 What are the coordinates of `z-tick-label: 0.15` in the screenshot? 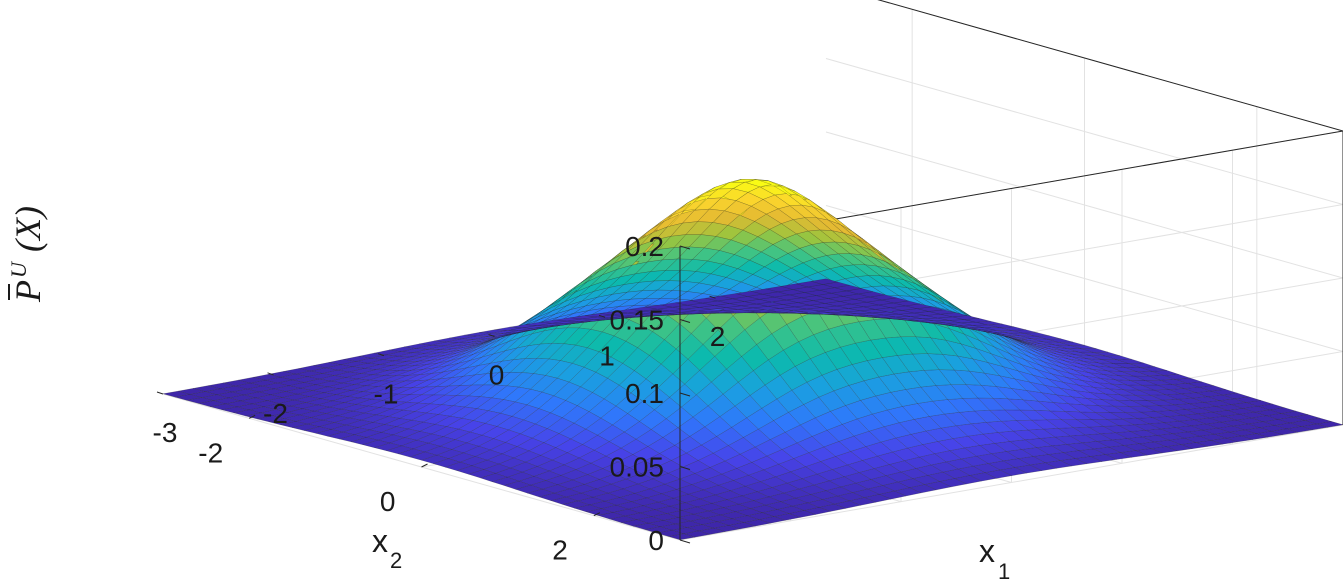 It's located at (637, 320).